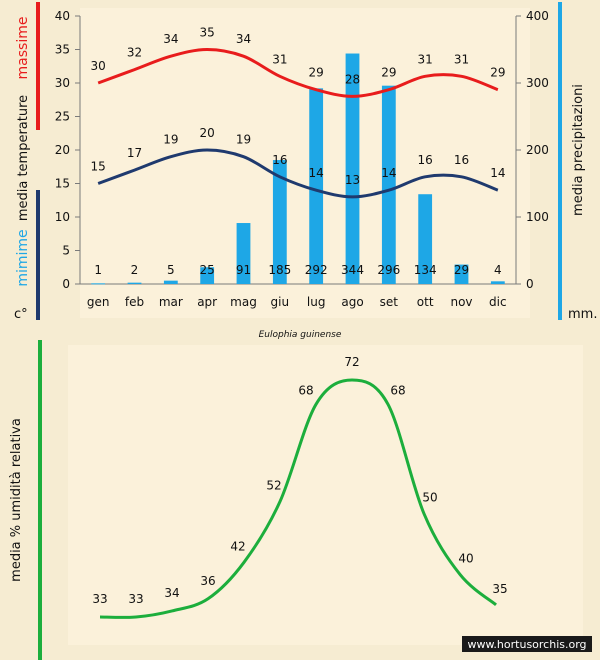 The width and height of the screenshot is (600, 660). Describe the element at coordinates (425, 302) in the screenshot. I see `month-label: ott` at that location.